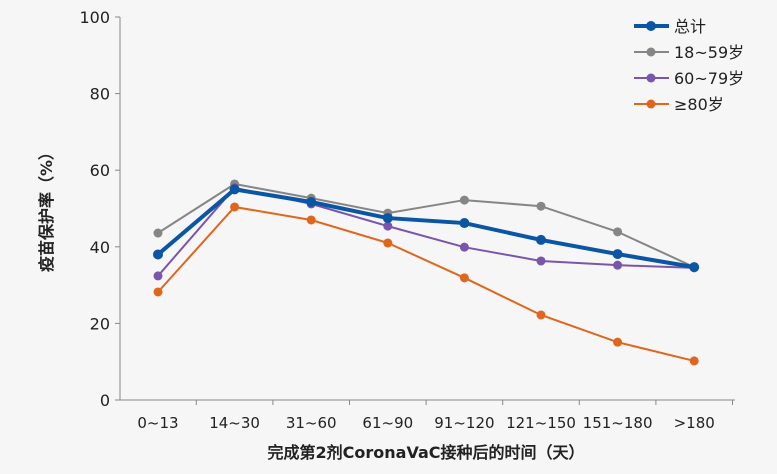 Image resolution: width=777 pixels, height=474 pixels. I want to click on y-tick-label: 60, so click(100, 170).